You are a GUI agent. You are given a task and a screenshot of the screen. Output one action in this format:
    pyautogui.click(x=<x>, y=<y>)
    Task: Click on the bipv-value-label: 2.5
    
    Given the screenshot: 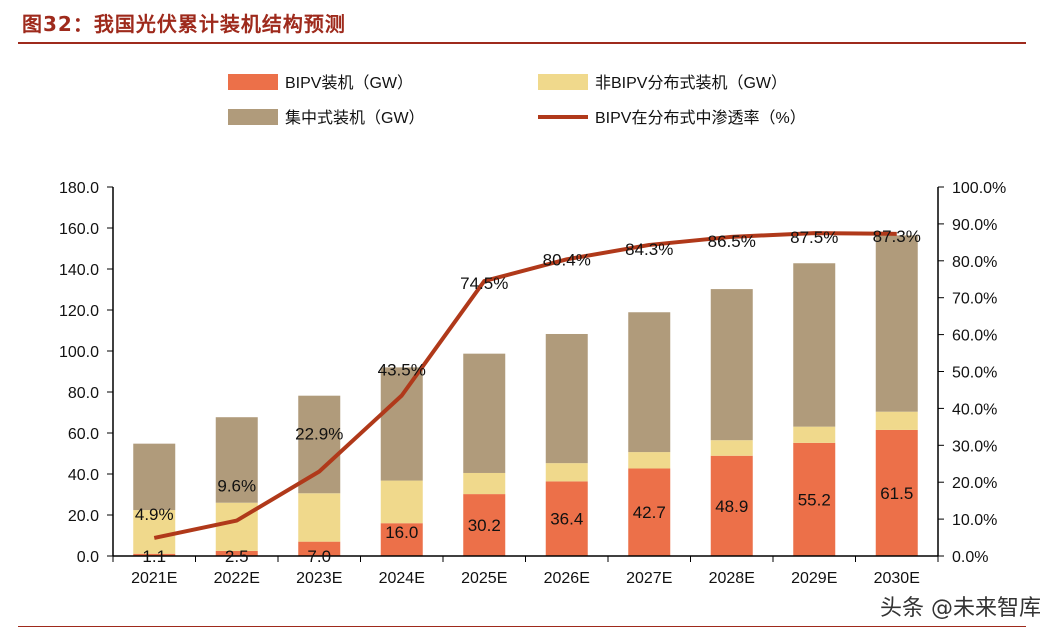 What is the action you would take?
    pyautogui.click(x=237, y=556)
    